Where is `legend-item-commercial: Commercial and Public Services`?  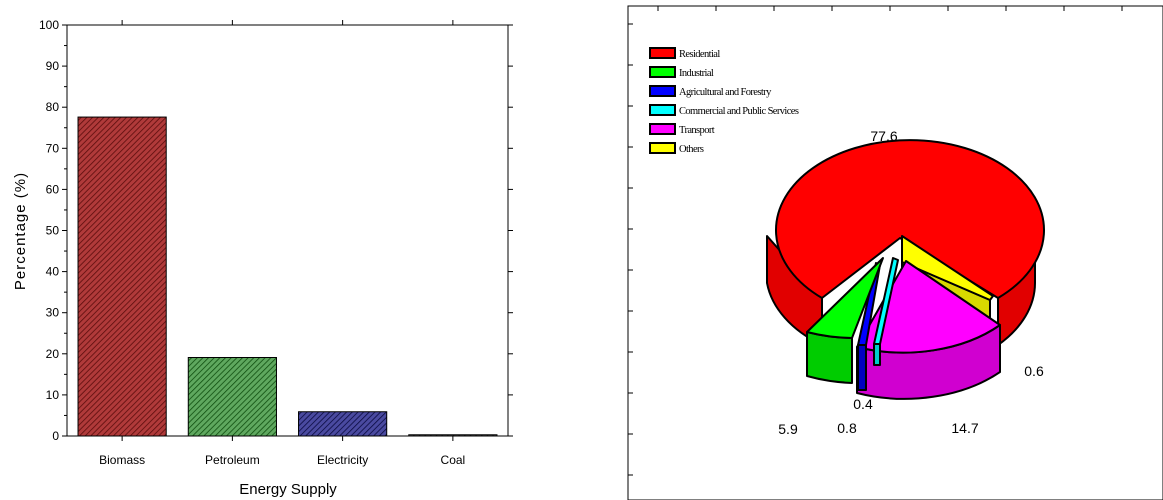 legend-item-commercial: Commercial and Public Services is located at coordinates (724, 110).